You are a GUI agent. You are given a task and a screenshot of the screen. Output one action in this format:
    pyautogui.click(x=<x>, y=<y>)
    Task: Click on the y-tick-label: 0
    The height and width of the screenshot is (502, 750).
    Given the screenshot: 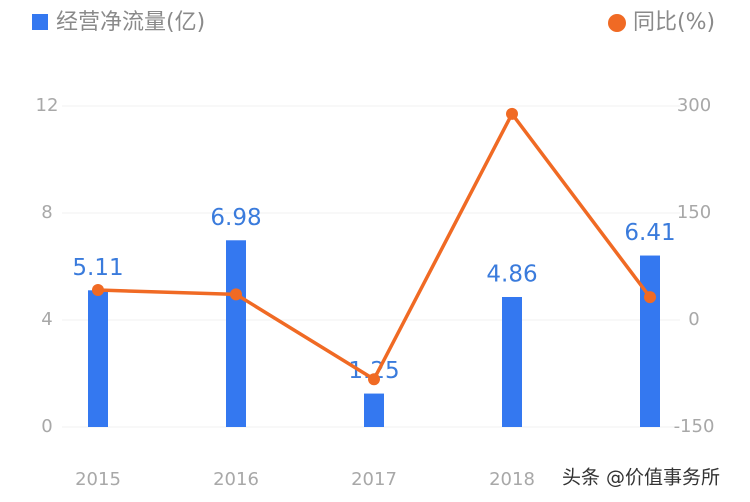 What is the action you would take?
    pyautogui.click(x=46, y=426)
    